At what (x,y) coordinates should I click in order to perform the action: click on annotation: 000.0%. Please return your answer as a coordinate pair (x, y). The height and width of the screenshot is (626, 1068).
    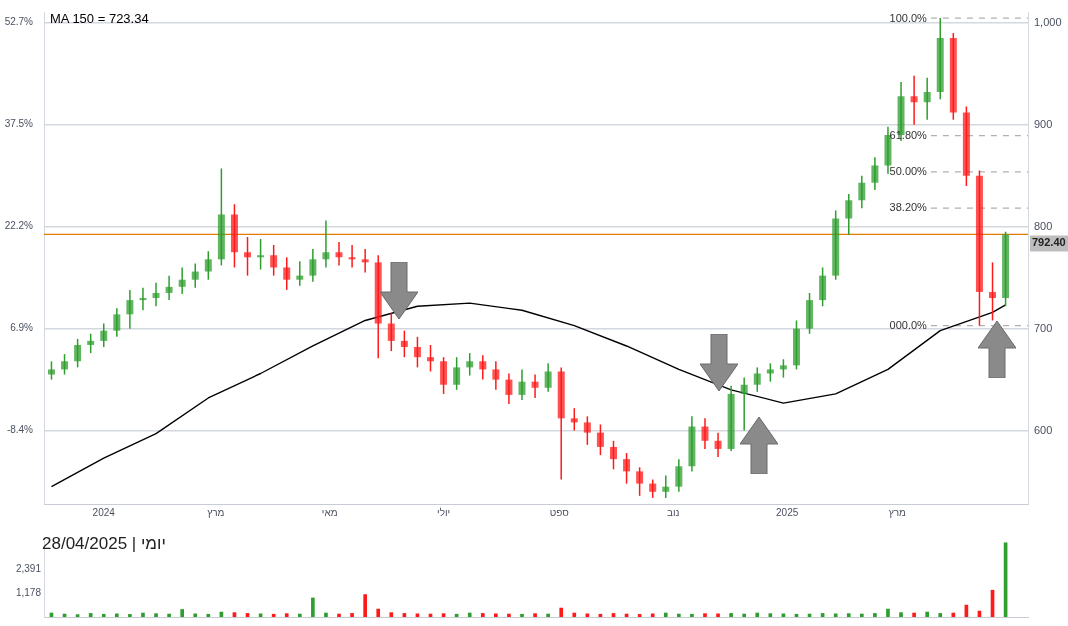
    Looking at the image, I should click on (908, 324).